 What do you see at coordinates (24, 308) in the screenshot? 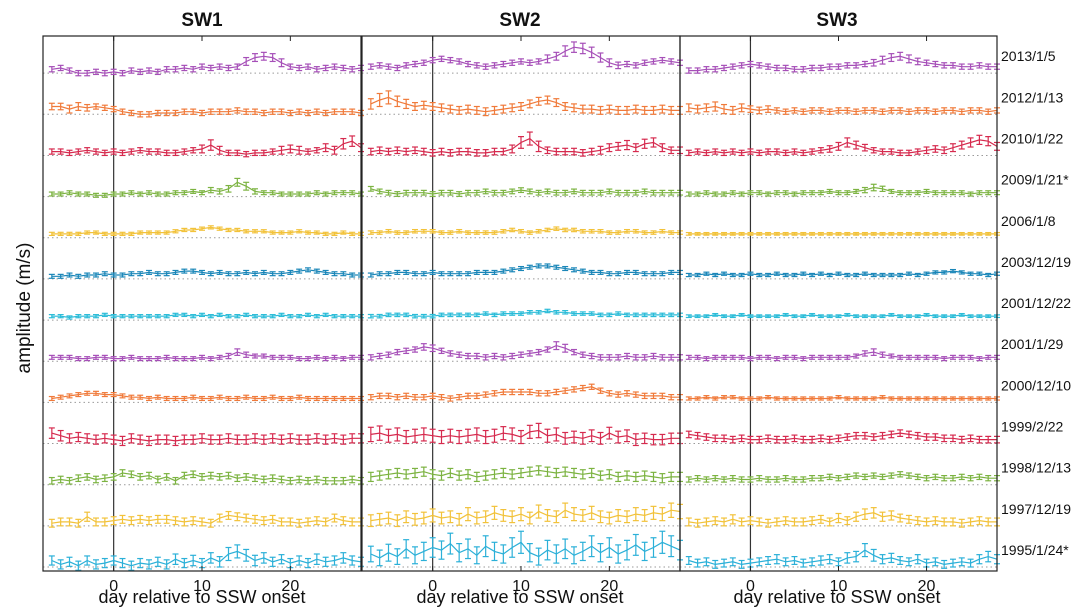
I see `y-axis-label: amplitude (m/s)` at bounding box center [24, 308].